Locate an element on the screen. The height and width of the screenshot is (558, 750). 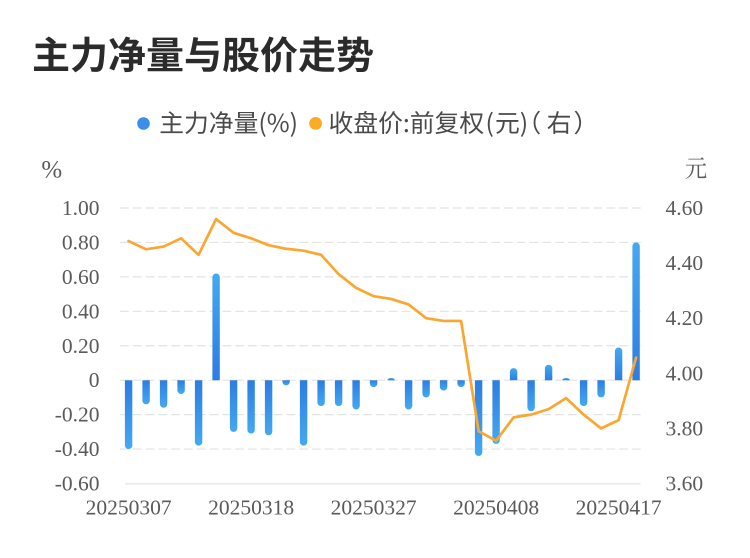
svg-text: 0 is located at coordinates (94, 380).